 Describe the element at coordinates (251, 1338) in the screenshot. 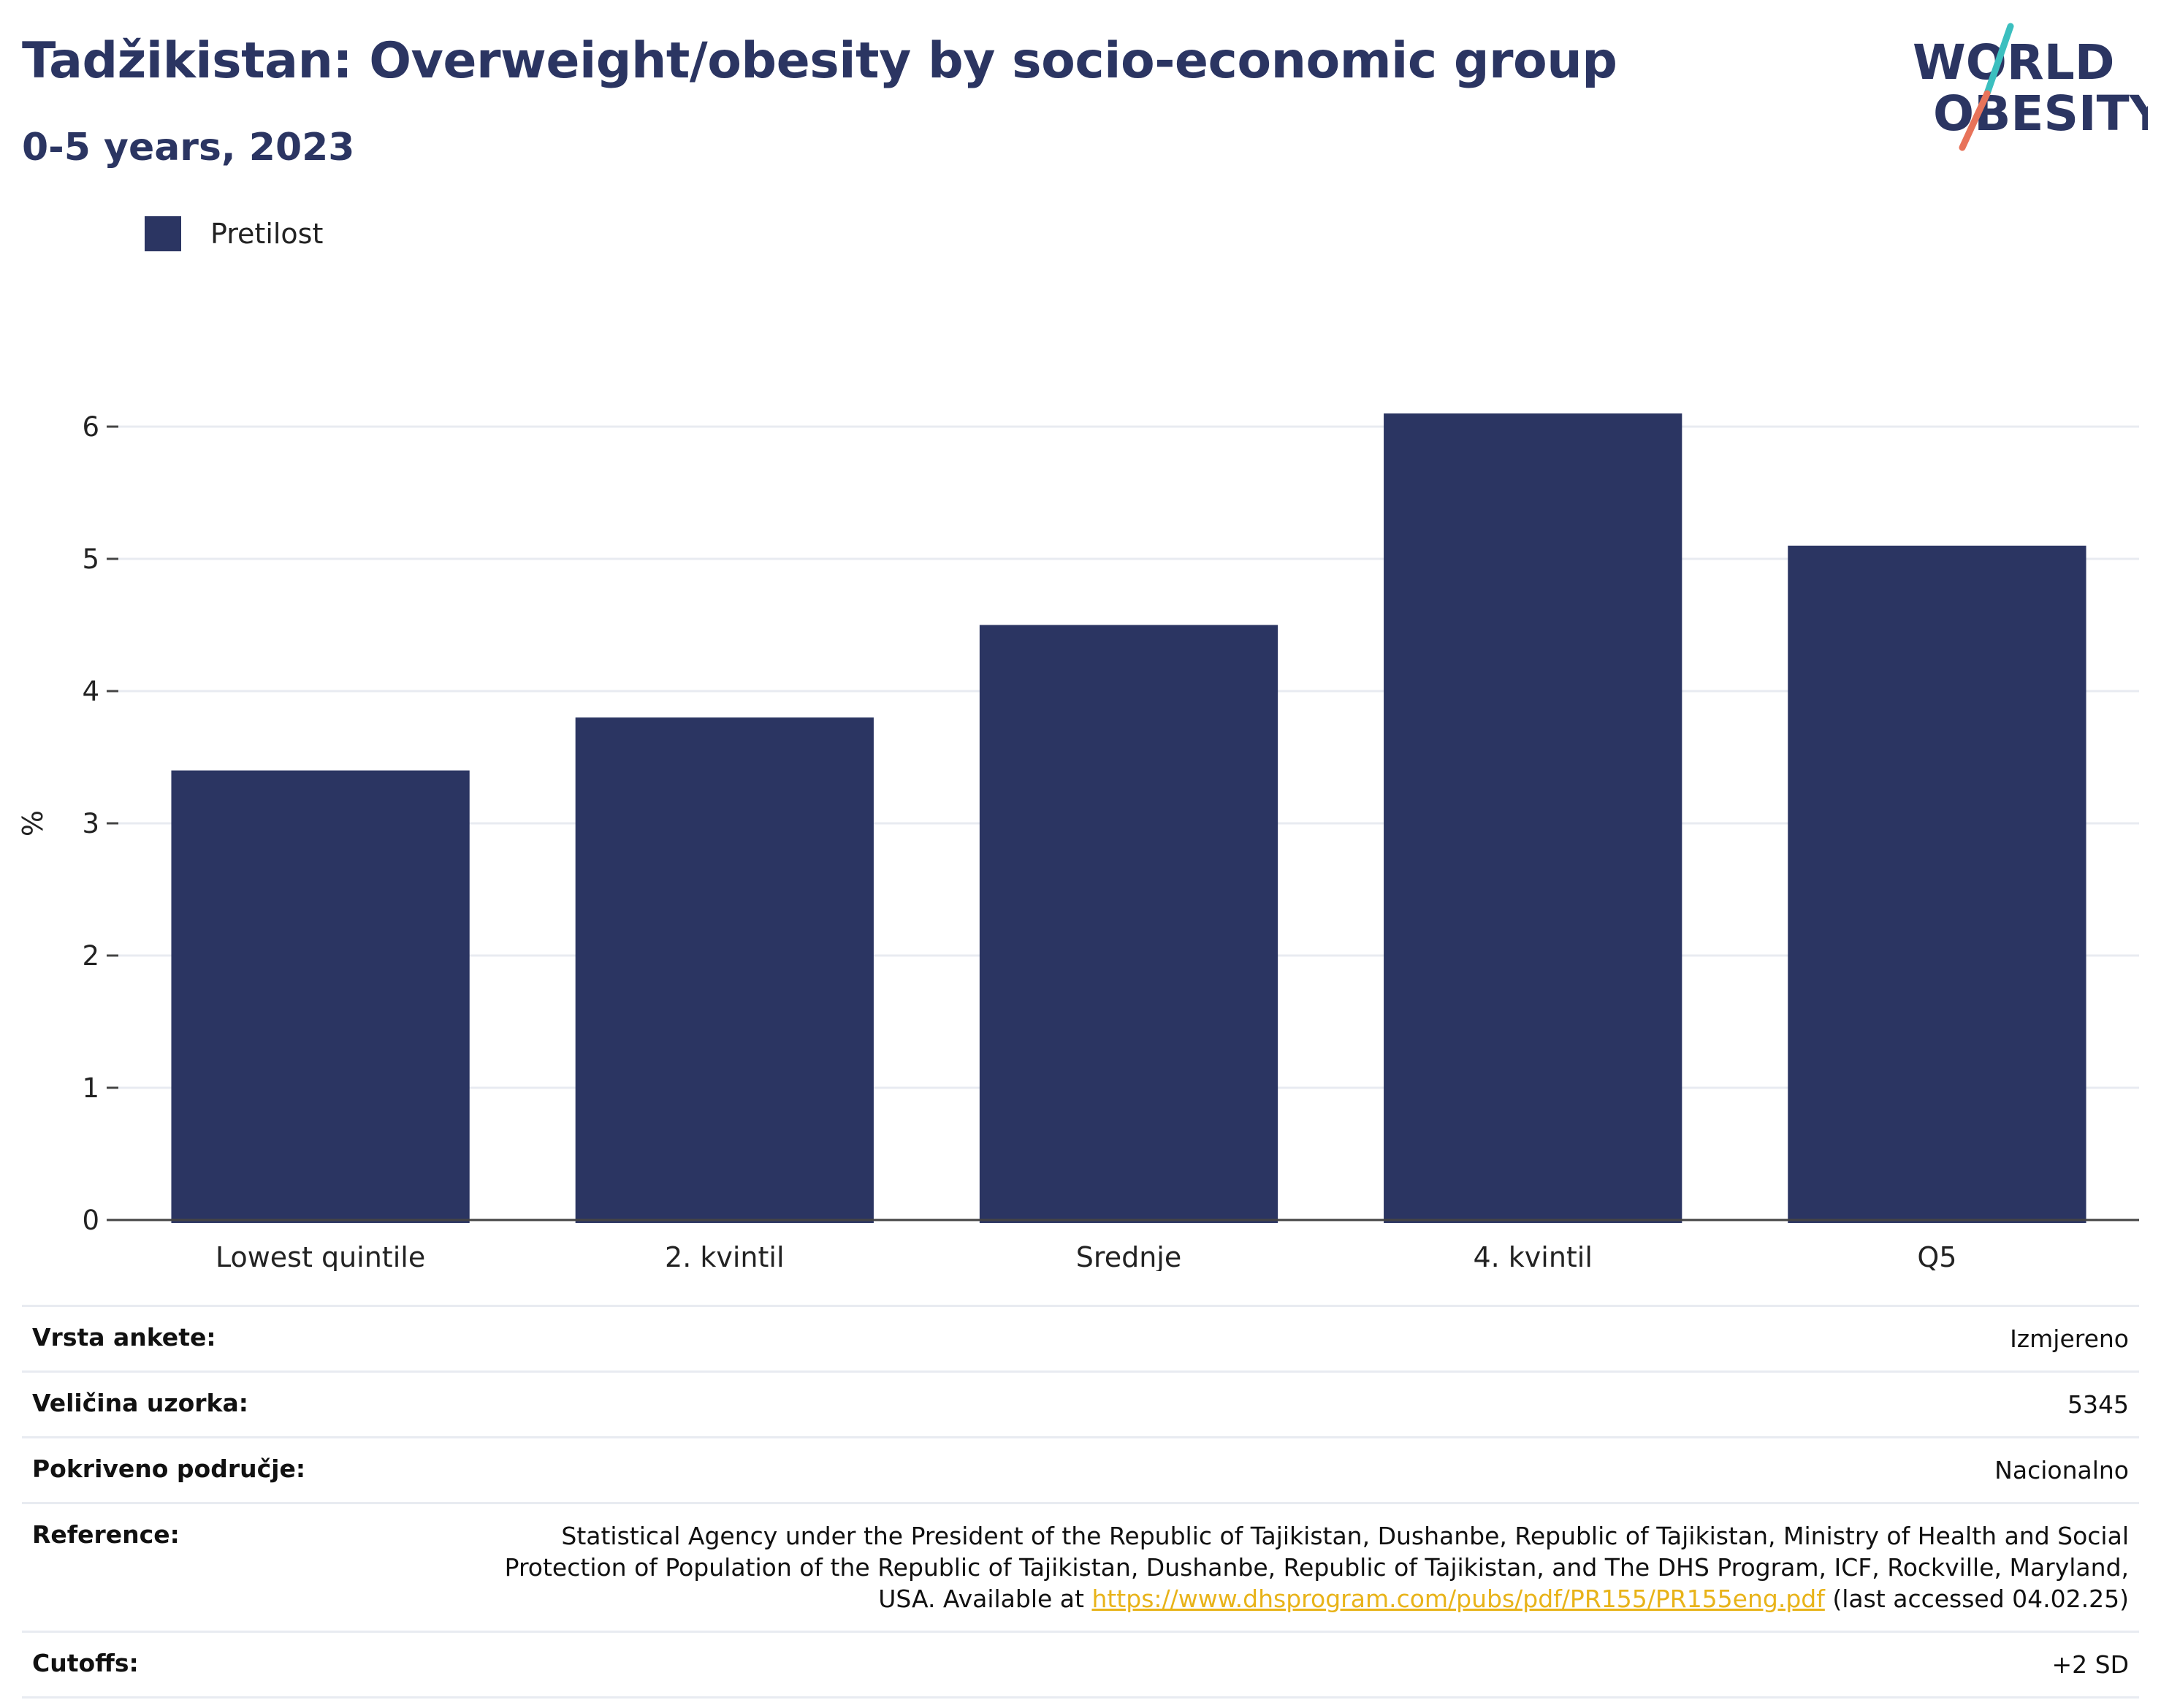

I see `survey-type-label: Vrsta ankete:` at that location.